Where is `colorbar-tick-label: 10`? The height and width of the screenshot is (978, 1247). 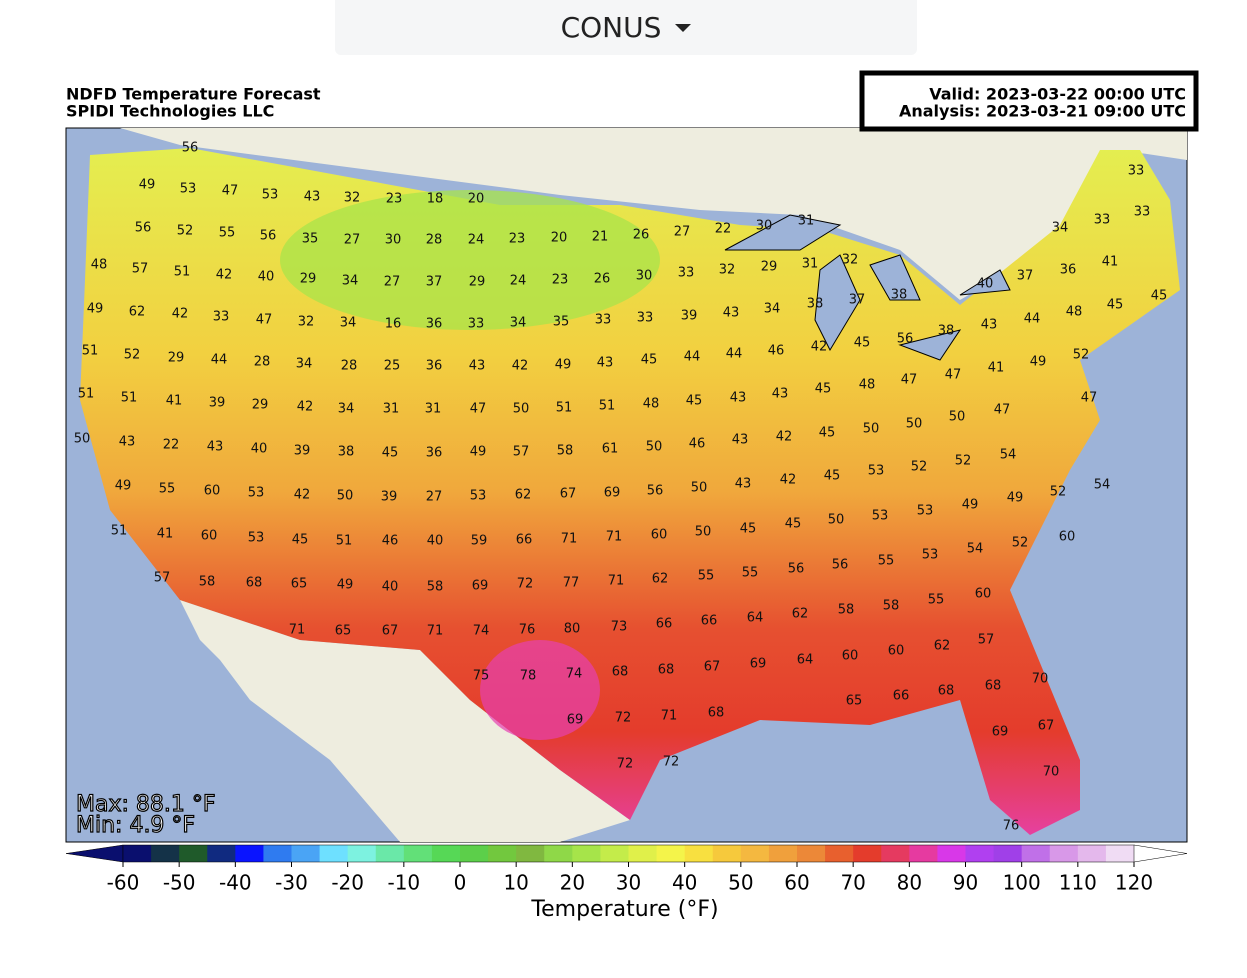
colorbar-tick-label: 10 is located at coordinates (515, 883).